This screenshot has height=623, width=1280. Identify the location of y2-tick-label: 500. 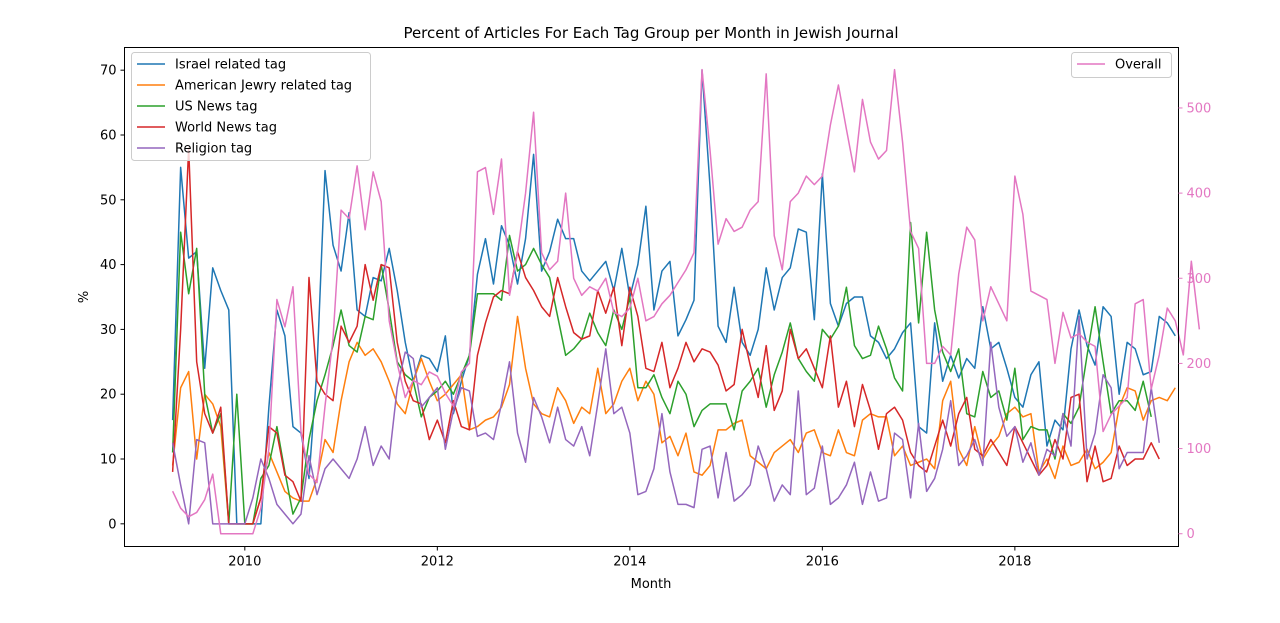
(1199, 108).